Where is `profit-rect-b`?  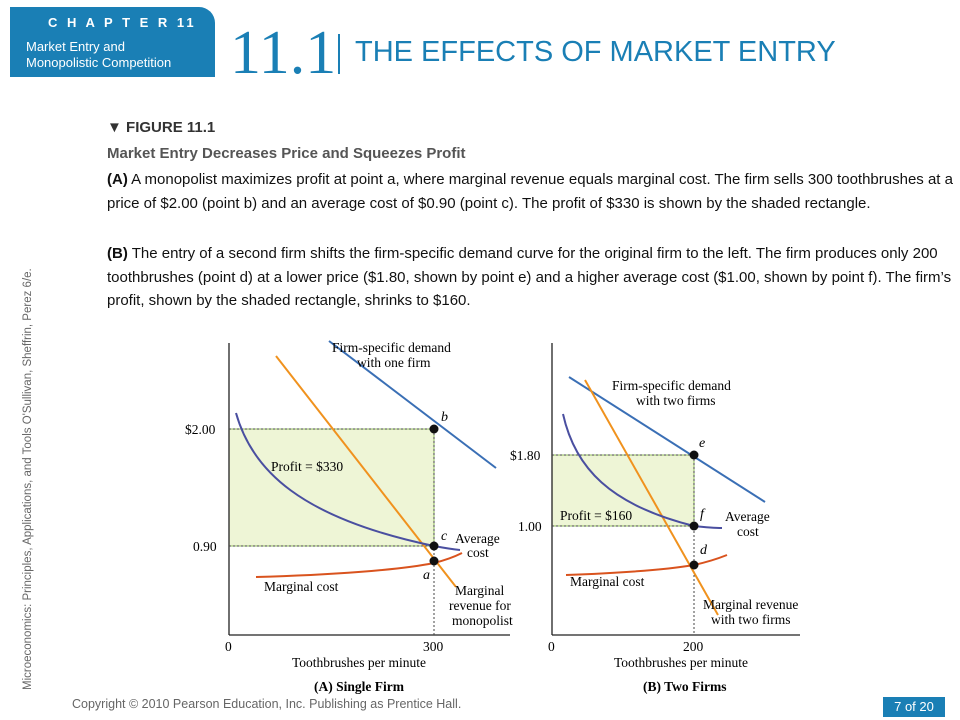
profit-rect-b is located at coordinates (623, 490).